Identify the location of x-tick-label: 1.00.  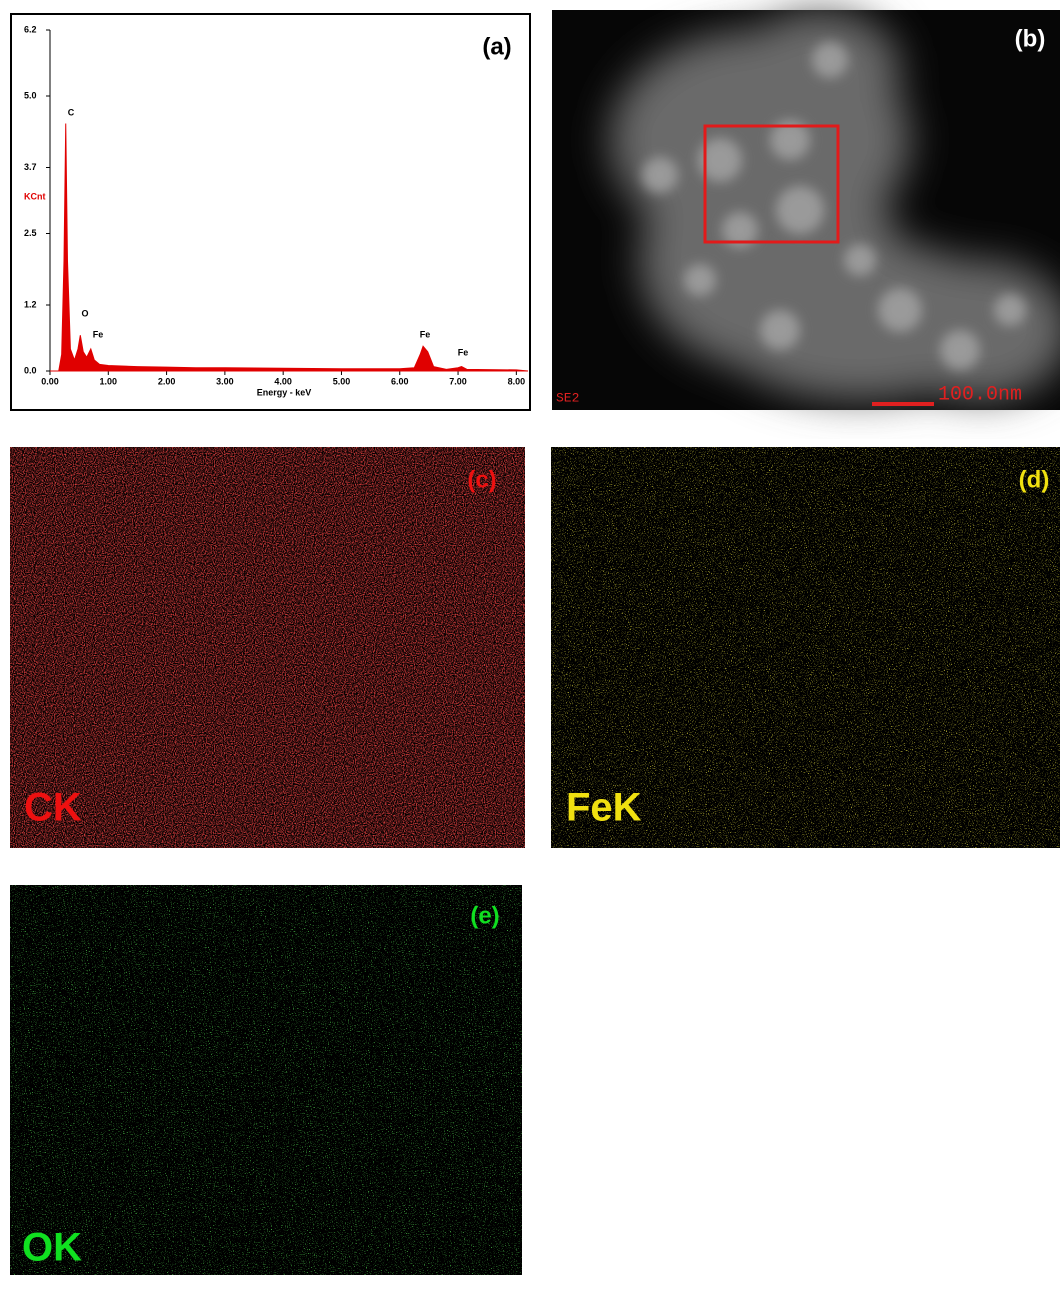
(109, 381).